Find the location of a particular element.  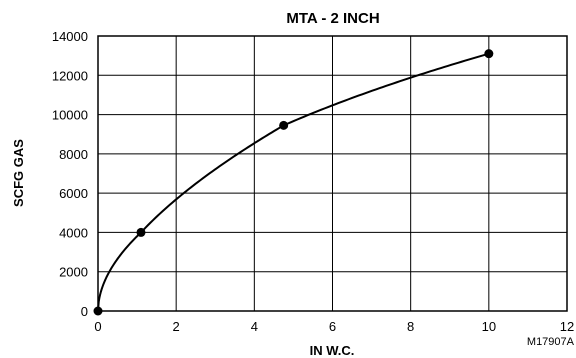

y-tick-label: 4000 is located at coordinates (73, 232).